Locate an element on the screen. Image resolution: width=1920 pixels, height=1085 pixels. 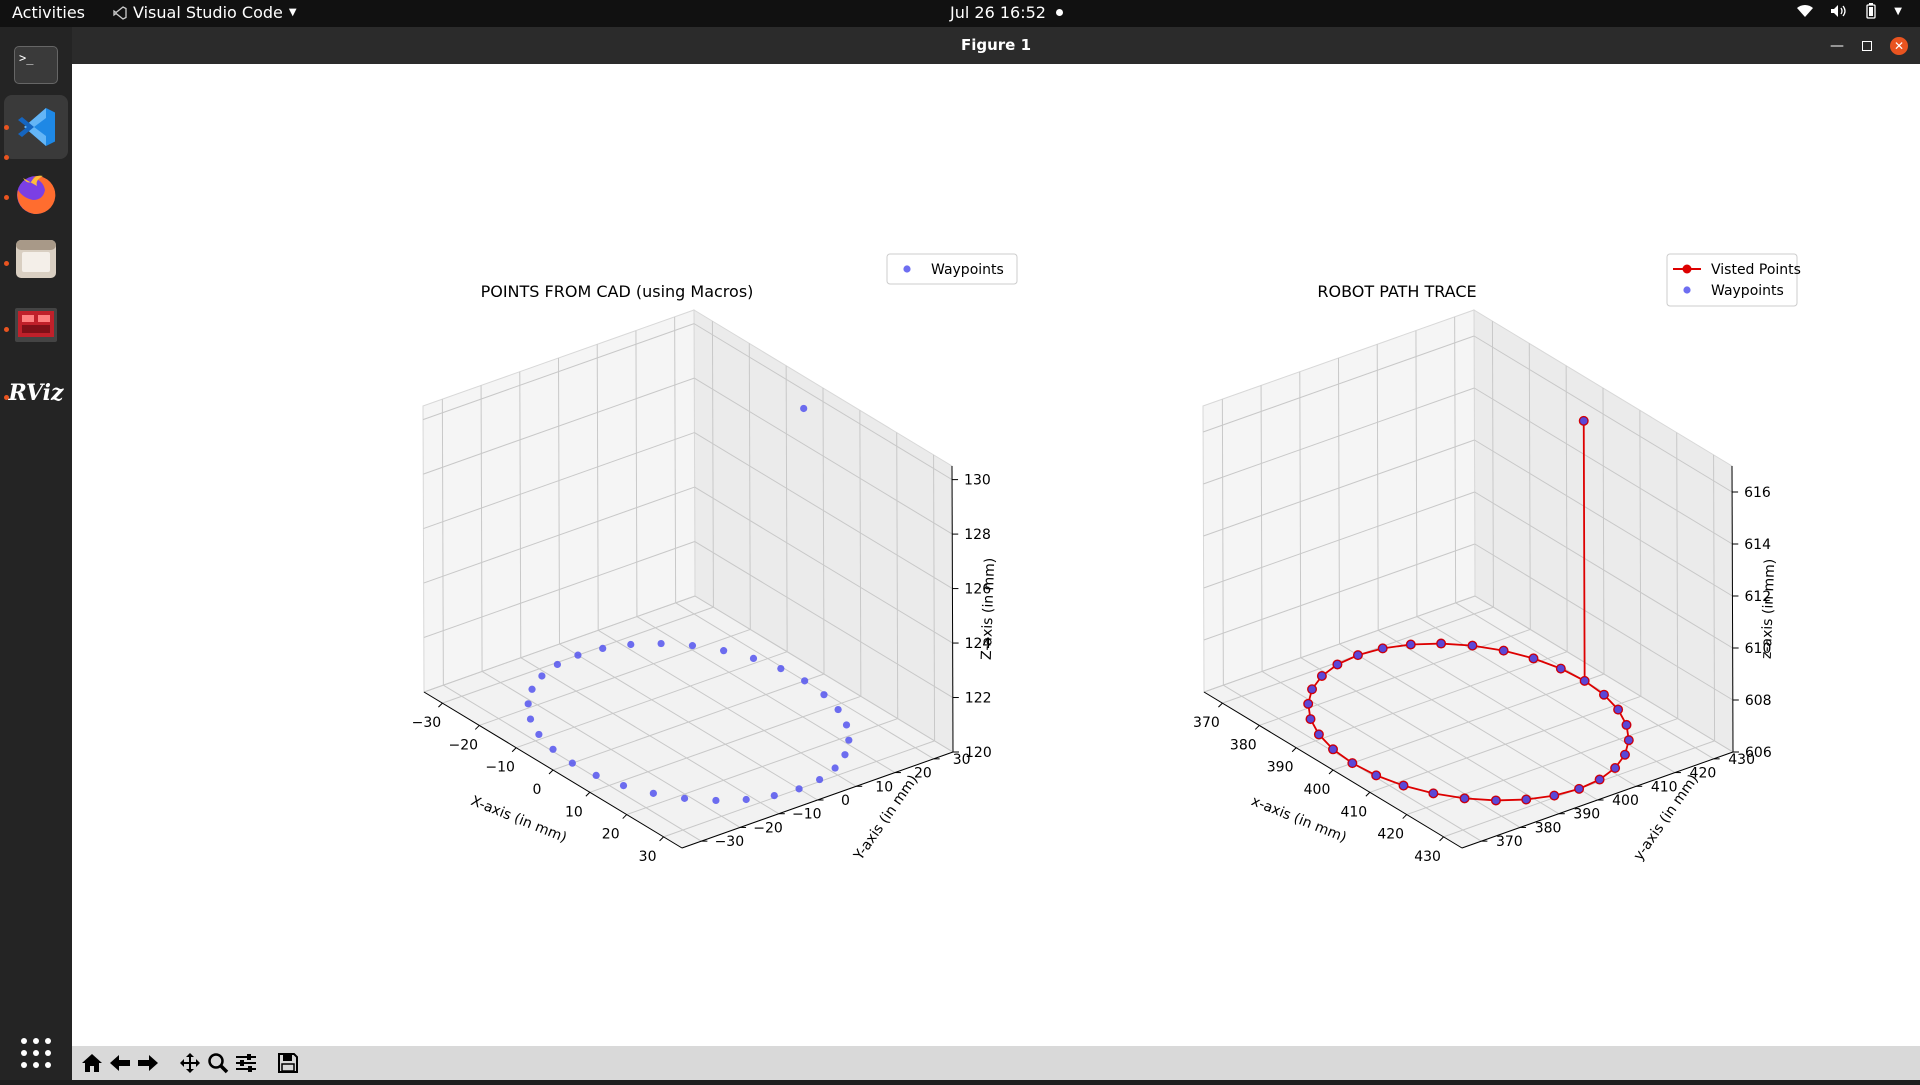
x-tick-label: 420 is located at coordinates (1390, 835).